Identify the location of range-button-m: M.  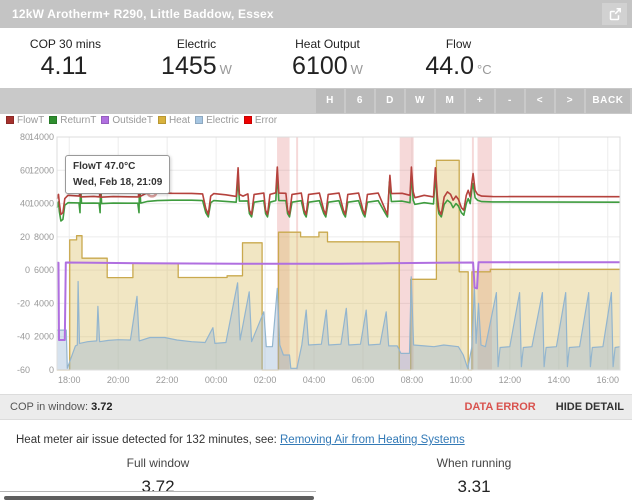
(450, 101).